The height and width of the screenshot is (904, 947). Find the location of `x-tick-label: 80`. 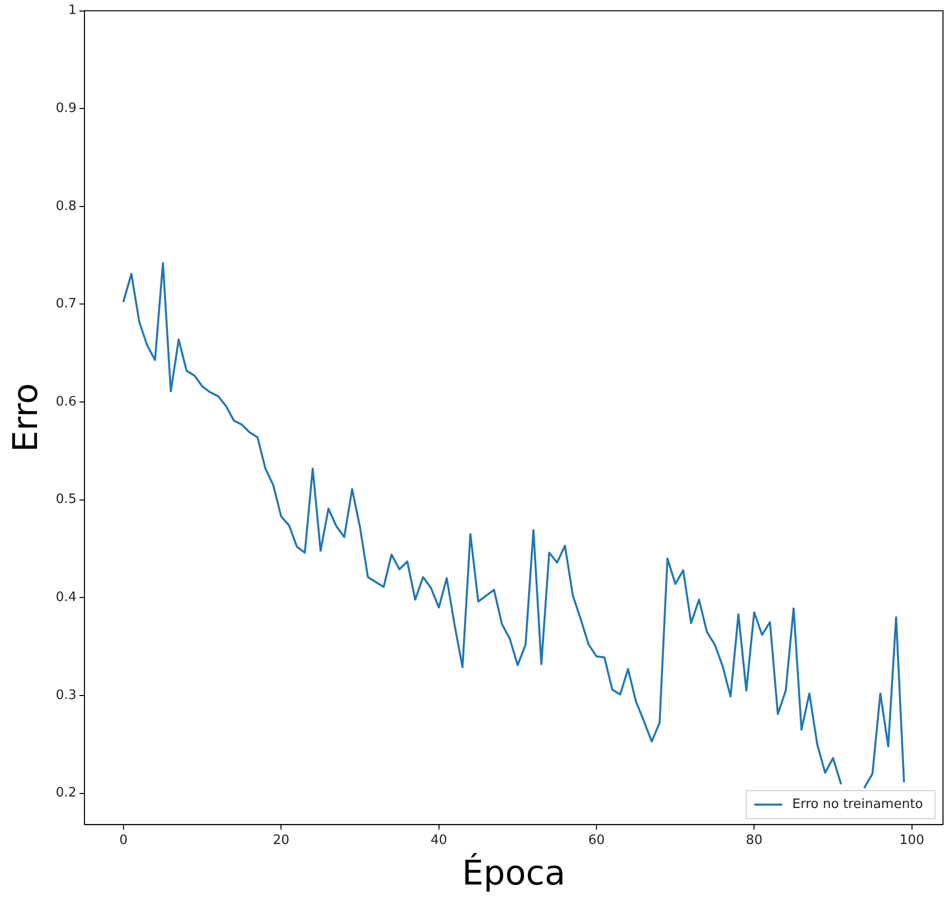

x-tick-label: 80 is located at coordinates (754, 840).